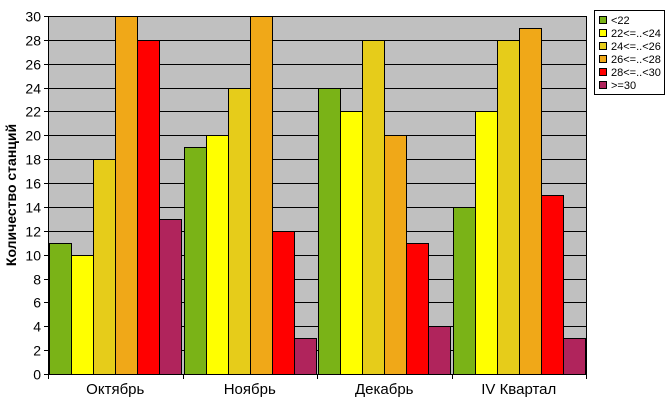 The image size is (667, 420). Describe the element at coordinates (37, 303) in the screenshot. I see `y-tick-label: 6` at that location.